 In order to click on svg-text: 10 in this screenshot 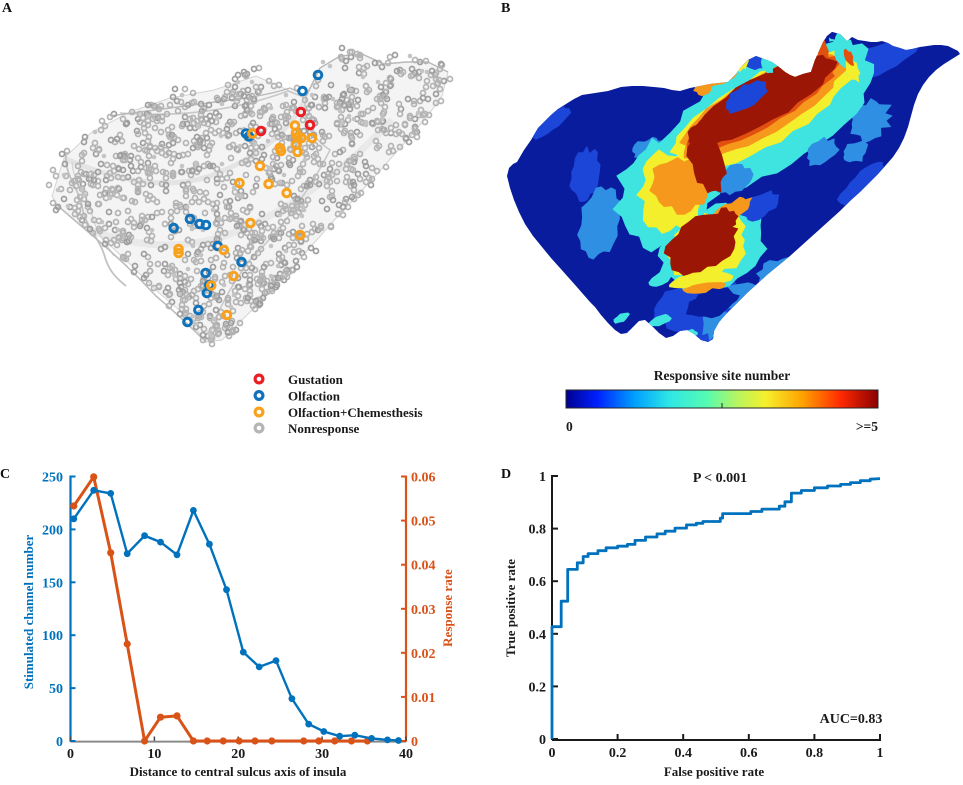, I will do `click(154, 754)`.